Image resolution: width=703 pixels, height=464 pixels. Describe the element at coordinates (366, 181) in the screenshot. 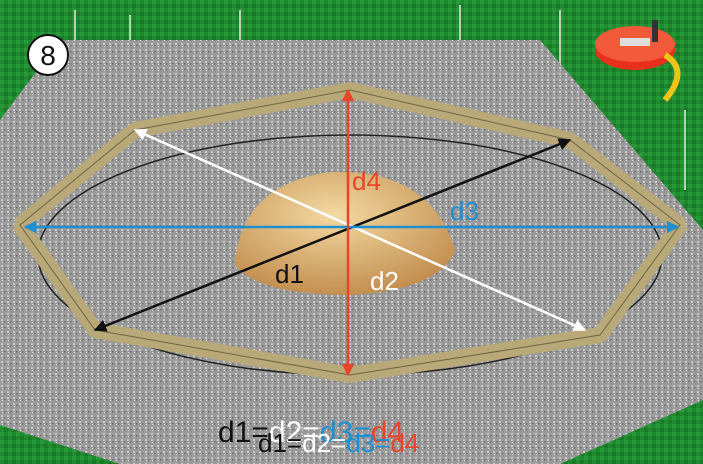

I see `label-d4: d4` at that location.